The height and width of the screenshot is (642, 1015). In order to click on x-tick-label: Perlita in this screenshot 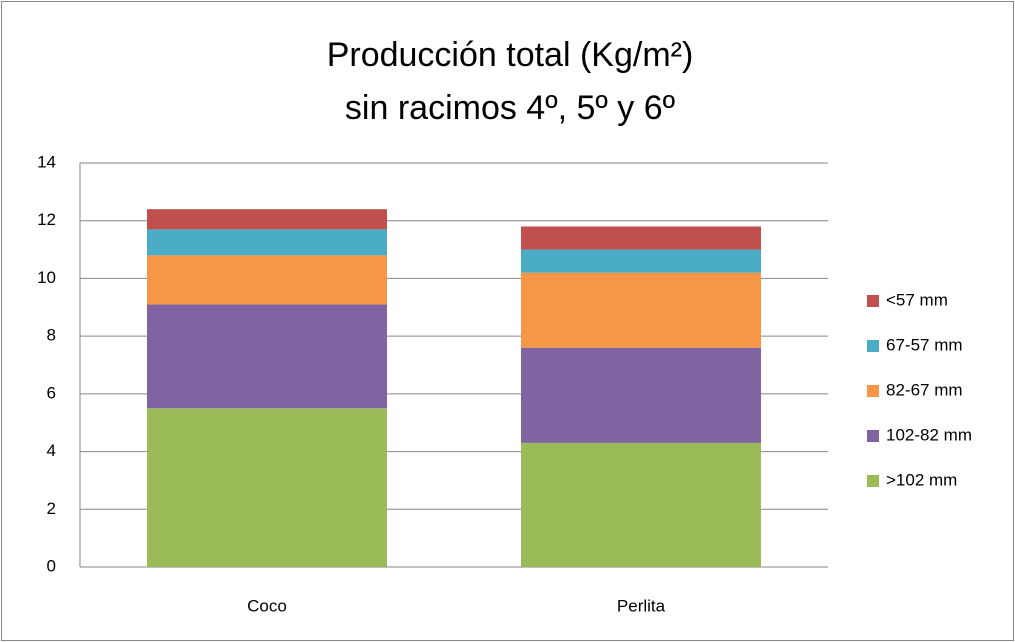, I will do `click(641, 605)`.